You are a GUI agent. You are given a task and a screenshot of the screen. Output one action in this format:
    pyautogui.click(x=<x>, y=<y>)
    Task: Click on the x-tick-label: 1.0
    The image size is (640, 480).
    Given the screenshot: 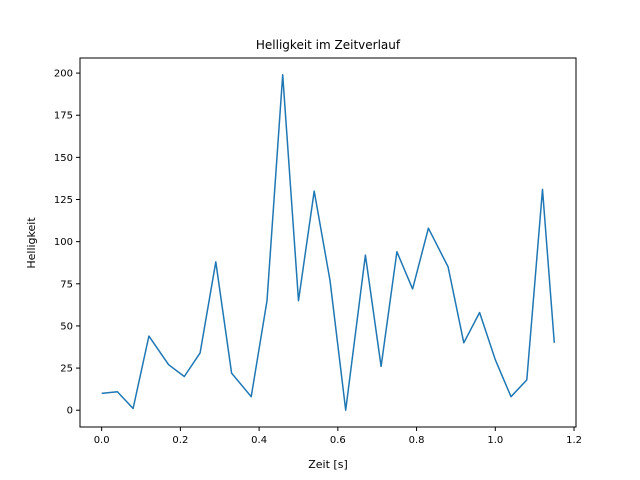 What is the action you would take?
    pyautogui.click(x=495, y=440)
    